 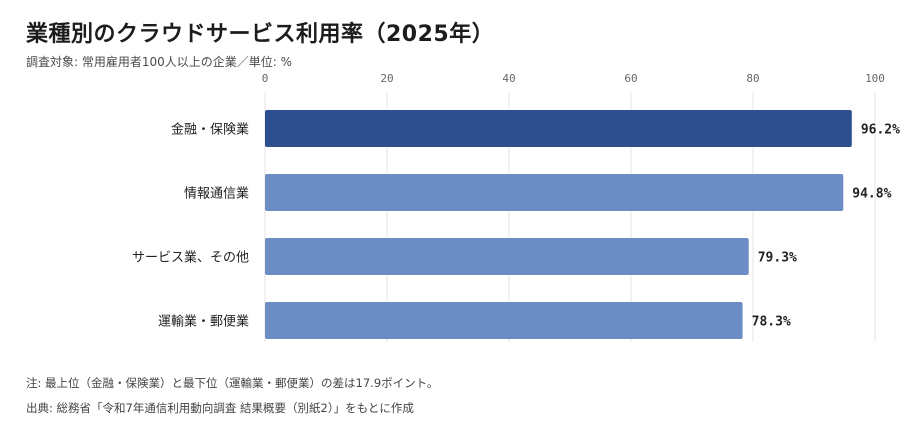 What do you see at coordinates (771, 322) in the screenshot?
I see `value-label: 78.3%` at bounding box center [771, 322].